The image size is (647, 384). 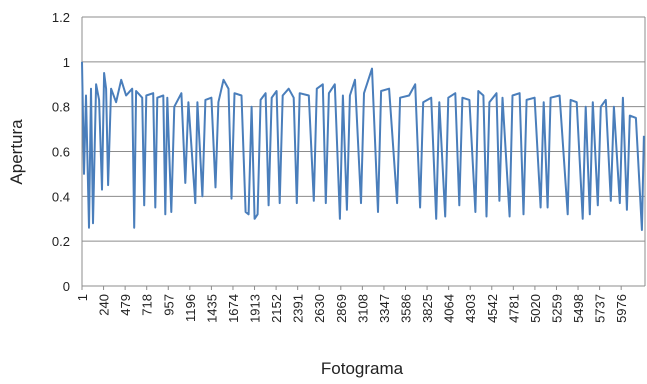 I want to click on x-tick-label: 2152, so click(x=276, y=308).